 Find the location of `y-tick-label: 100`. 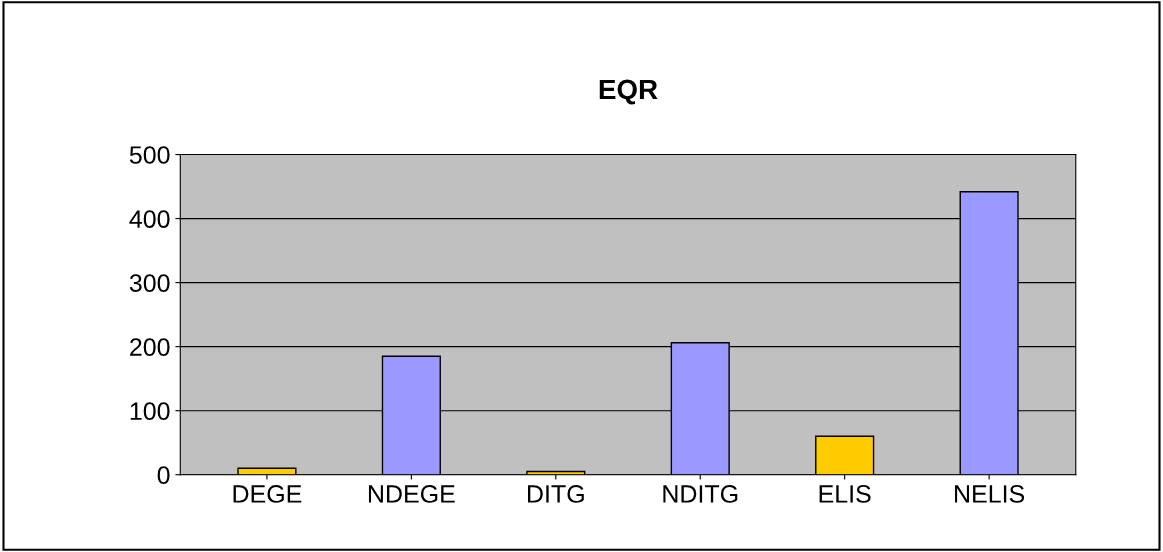

y-tick-label: 100 is located at coordinates (150, 411).